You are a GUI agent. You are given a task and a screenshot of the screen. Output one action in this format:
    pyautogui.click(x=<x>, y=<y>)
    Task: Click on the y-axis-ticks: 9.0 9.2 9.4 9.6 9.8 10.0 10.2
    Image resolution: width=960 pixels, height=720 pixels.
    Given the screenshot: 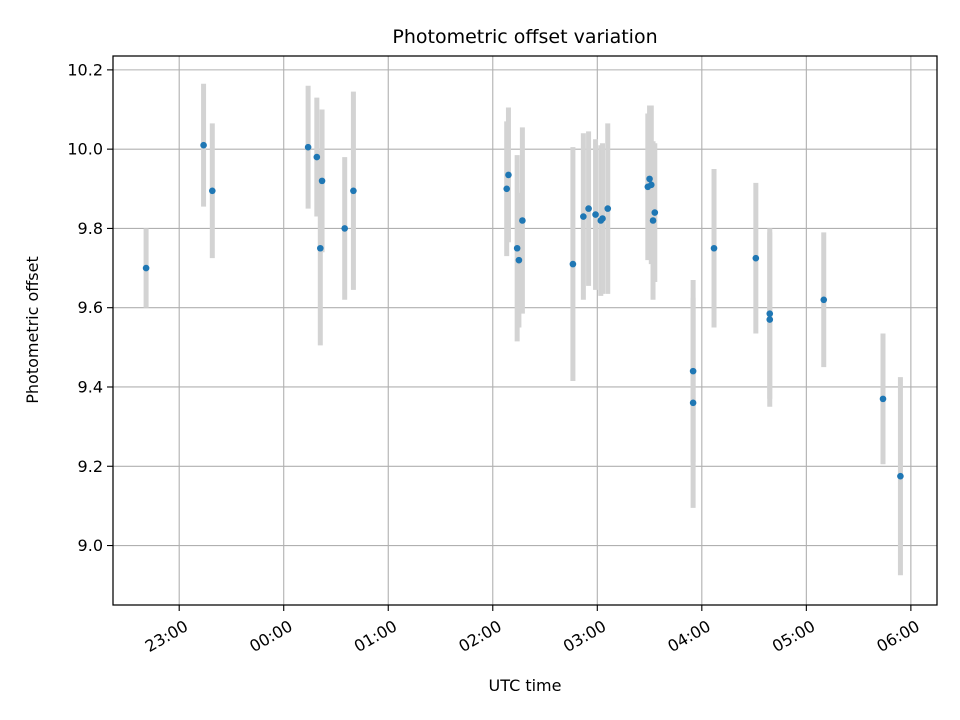 What is the action you would take?
    pyautogui.click(x=90, y=307)
    